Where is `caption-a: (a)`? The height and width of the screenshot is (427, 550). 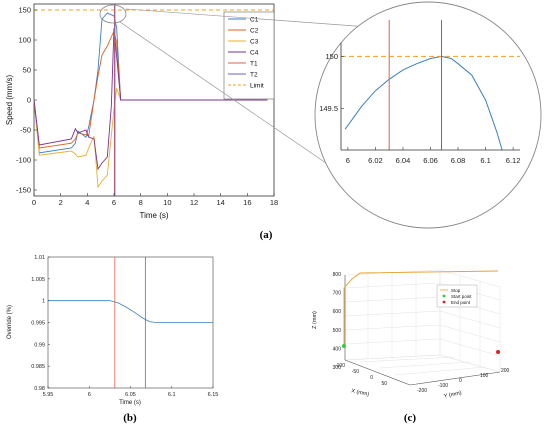
caption-a: (a) is located at coordinates (266, 235).